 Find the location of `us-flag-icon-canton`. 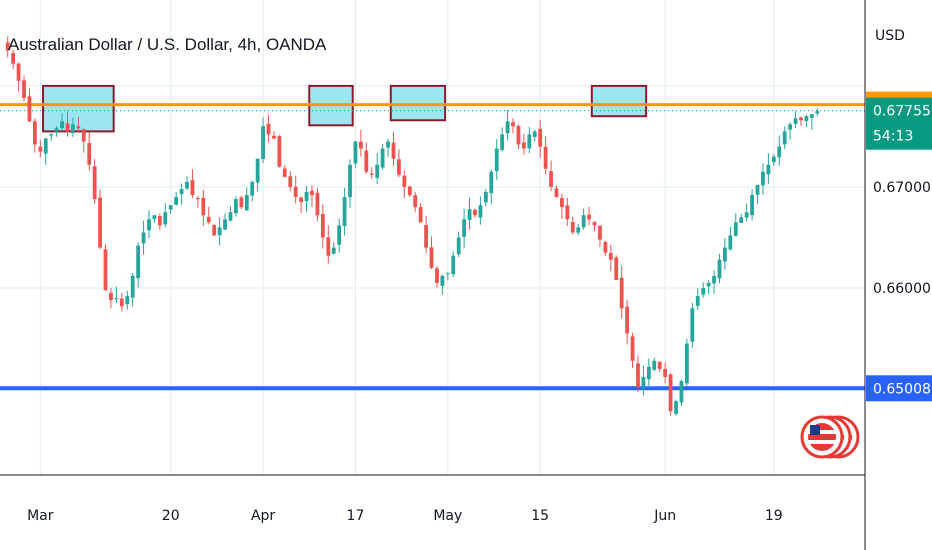

us-flag-icon-canton is located at coordinates (815, 430).